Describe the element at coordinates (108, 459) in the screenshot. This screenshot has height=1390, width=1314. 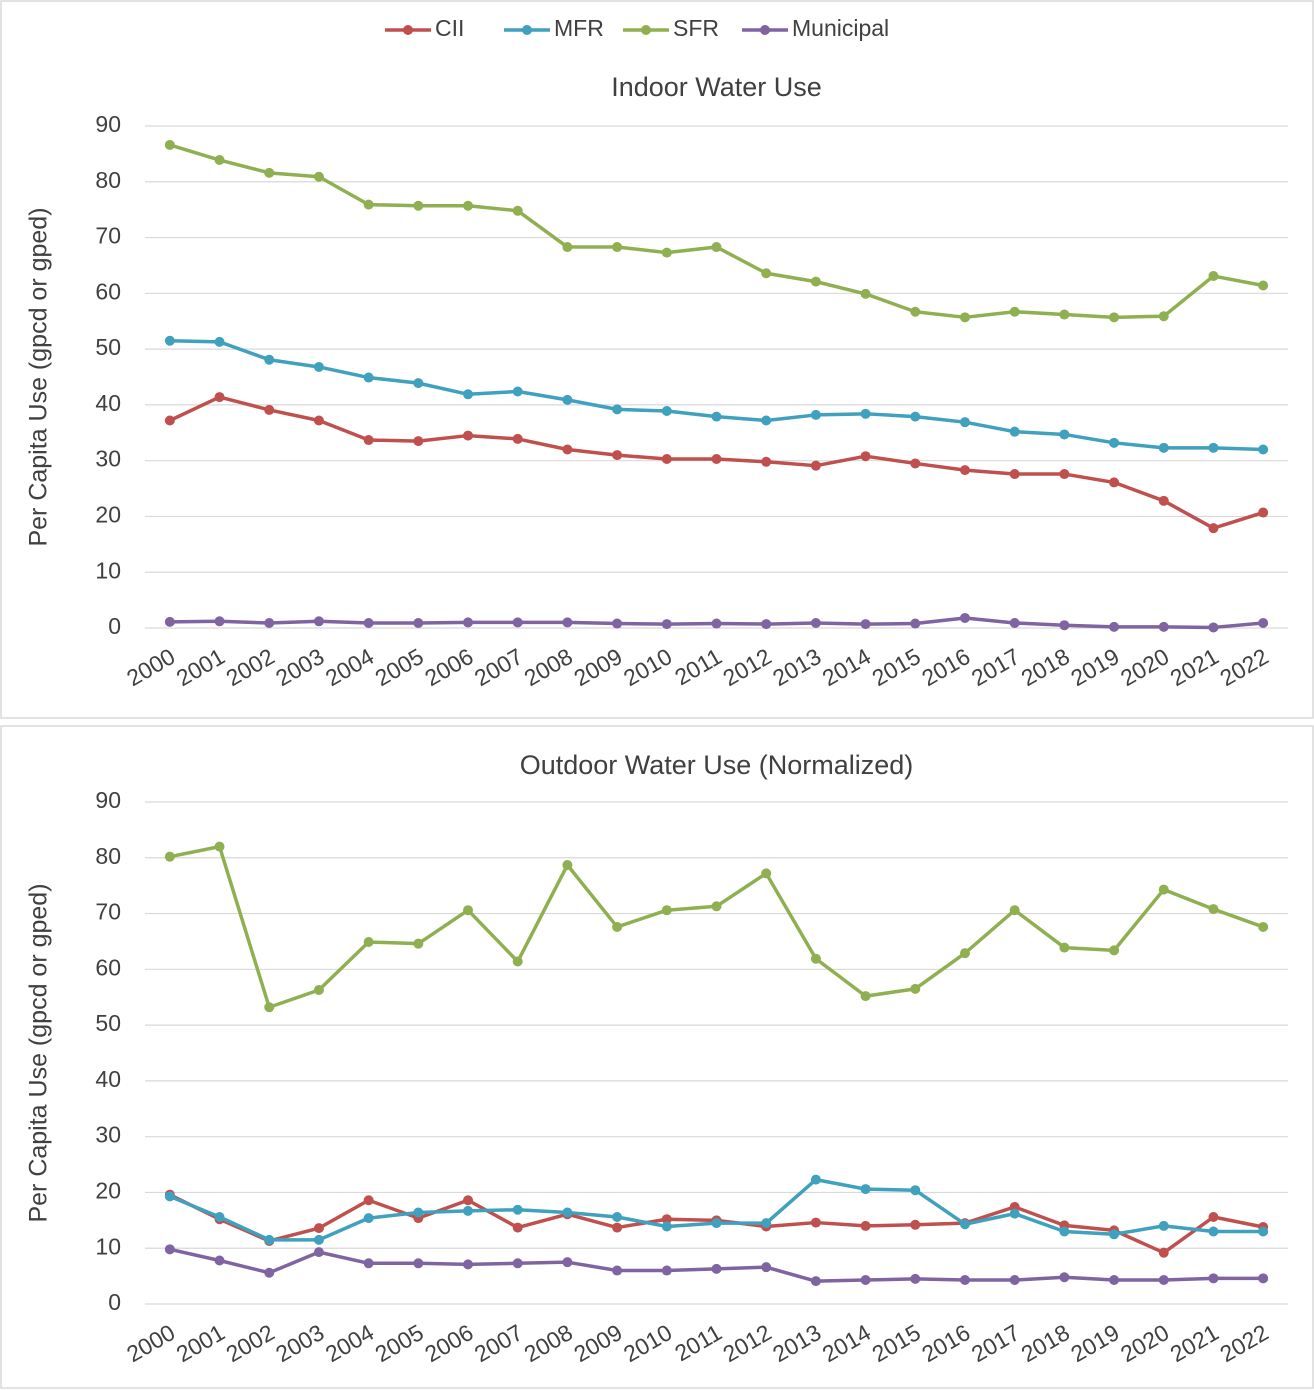
I see `y-tick-label: 30` at that location.